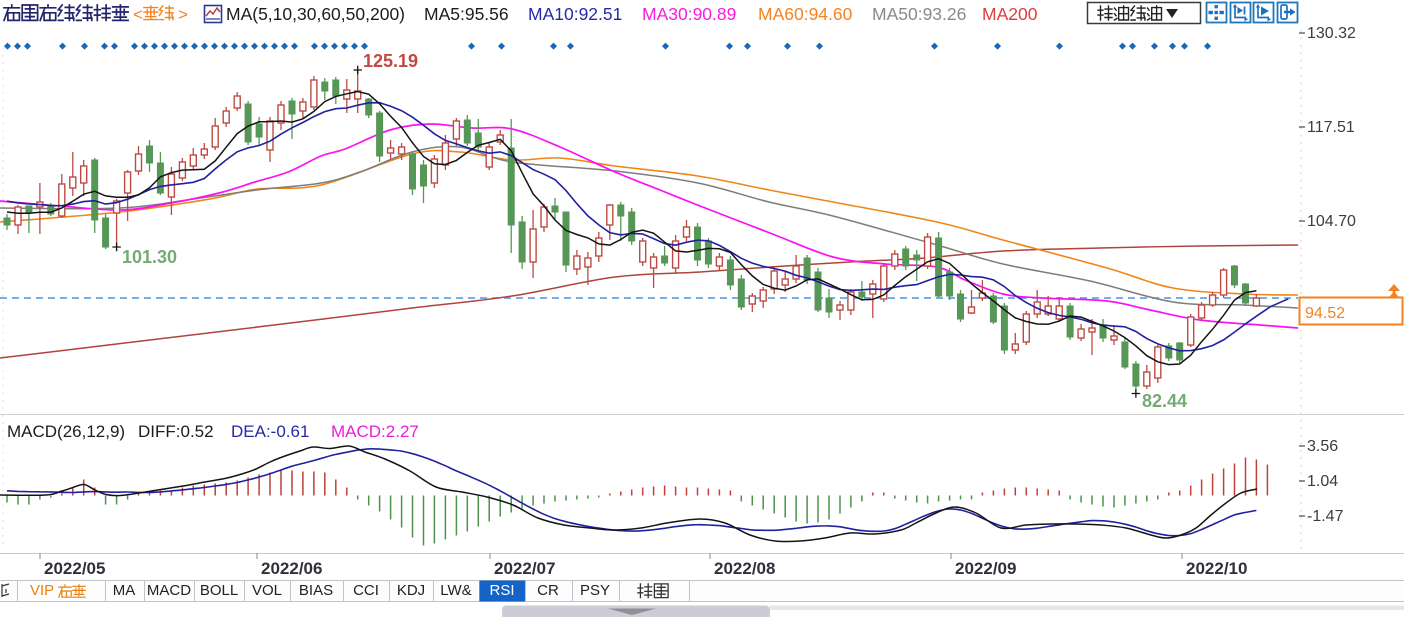 This screenshot has height=617, width=1404. Describe the element at coordinates (267, 590) in the screenshot. I see `svg-text: VOL` at that location.